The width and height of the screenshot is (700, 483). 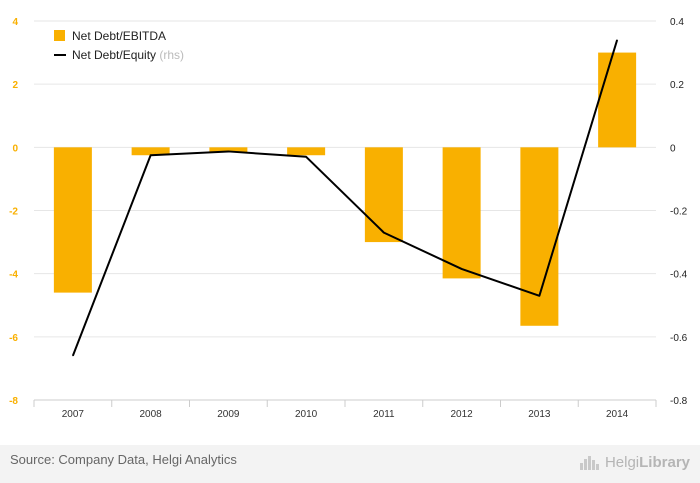 What do you see at coordinates (589, 463) in the screenshot?
I see `building-icon` at bounding box center [589, 463].